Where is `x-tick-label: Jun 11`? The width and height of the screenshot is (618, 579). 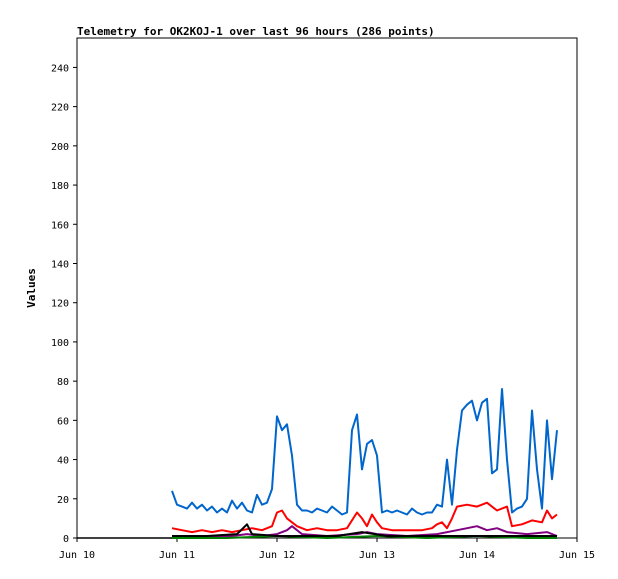
x-tick-label: Jun 11 is located at coordinates (177, 555).